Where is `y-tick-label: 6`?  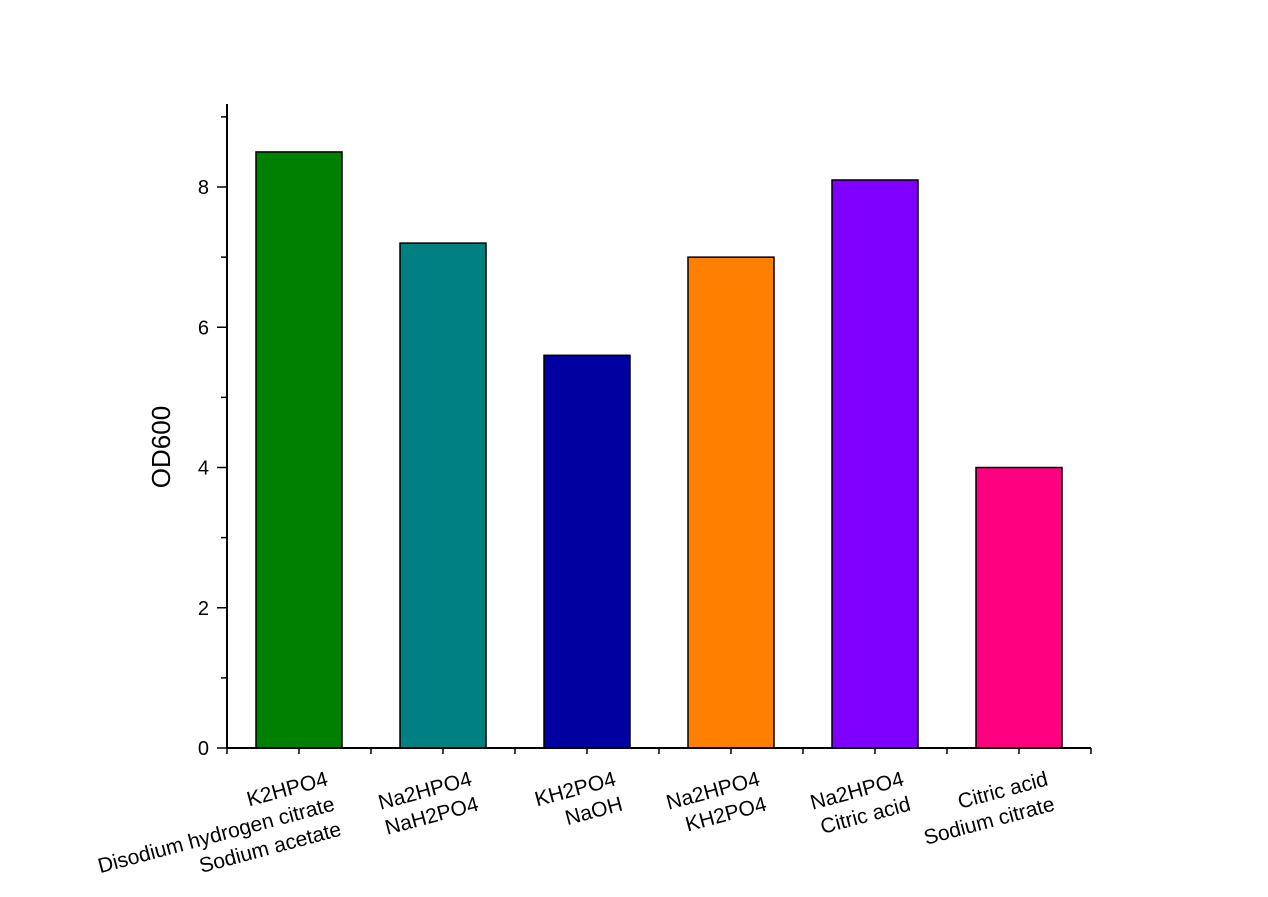 y-tick-label: 6 is located at coordinates (203, 328).